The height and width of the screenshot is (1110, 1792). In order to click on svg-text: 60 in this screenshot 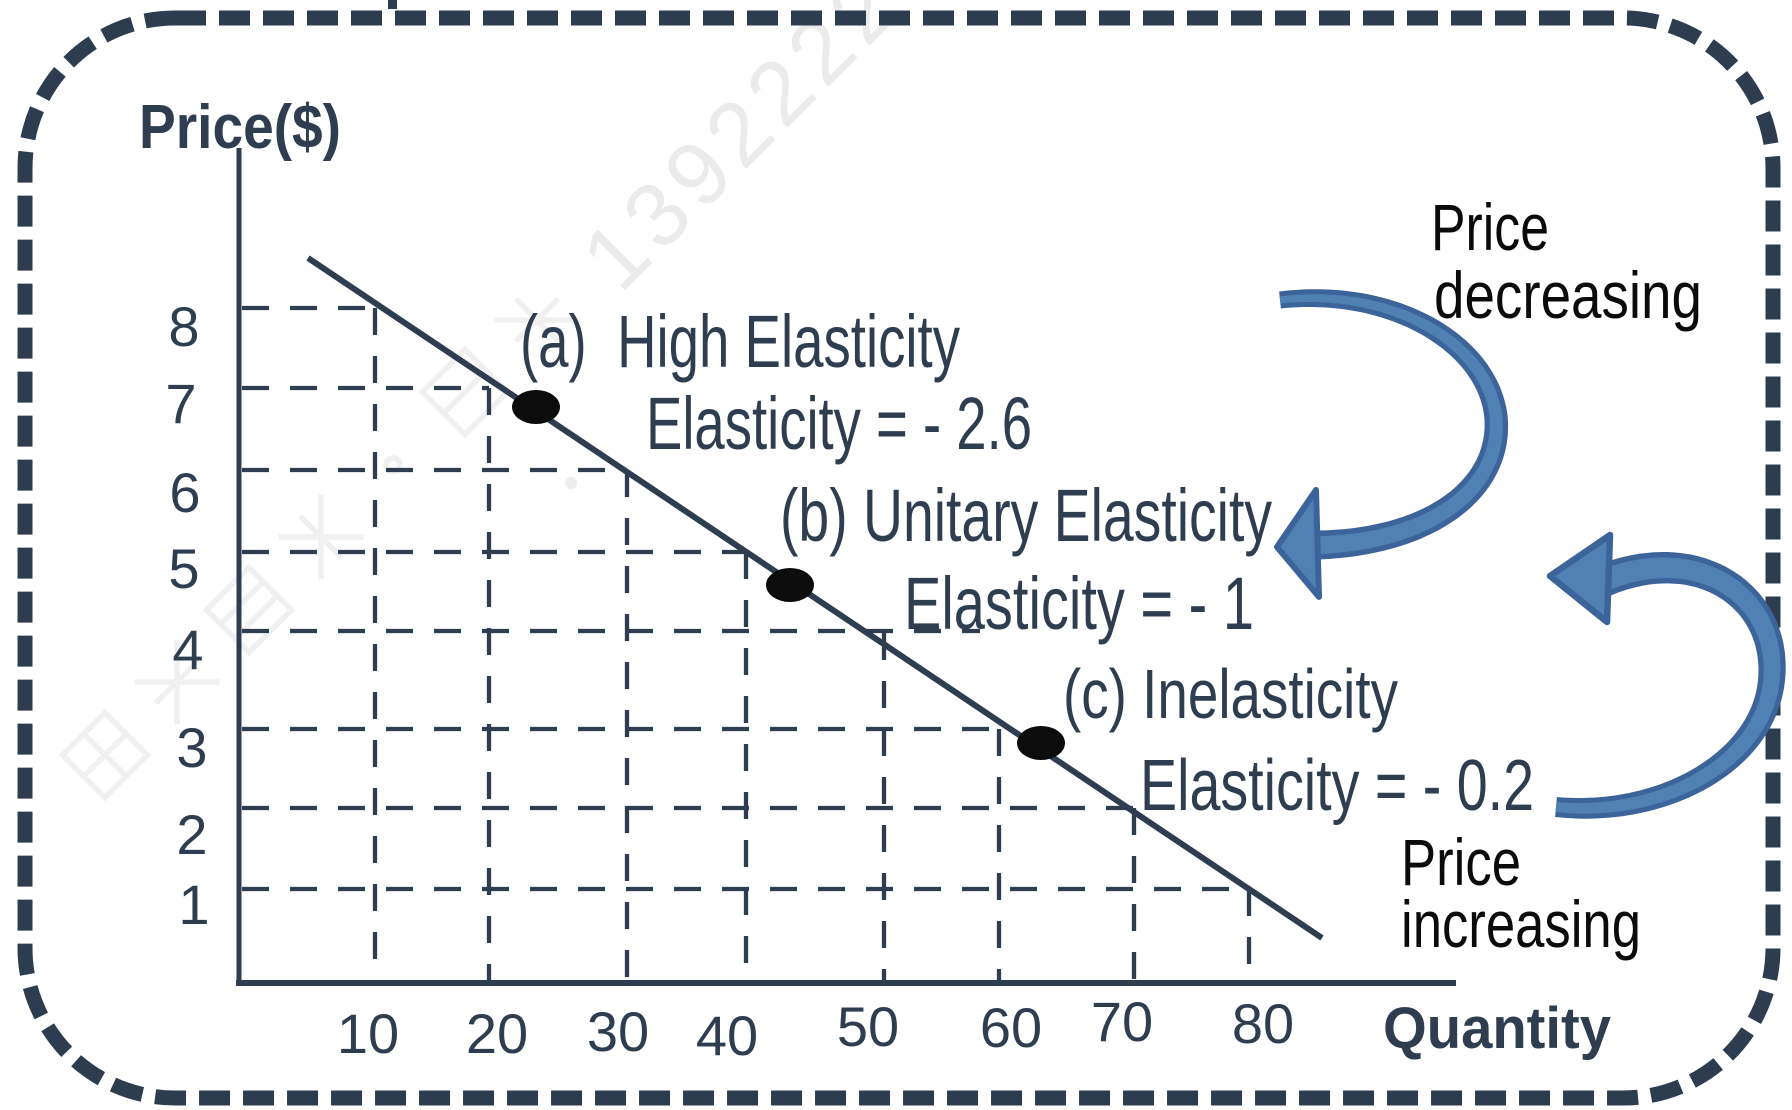, I will do `click(1011, 1027)`.